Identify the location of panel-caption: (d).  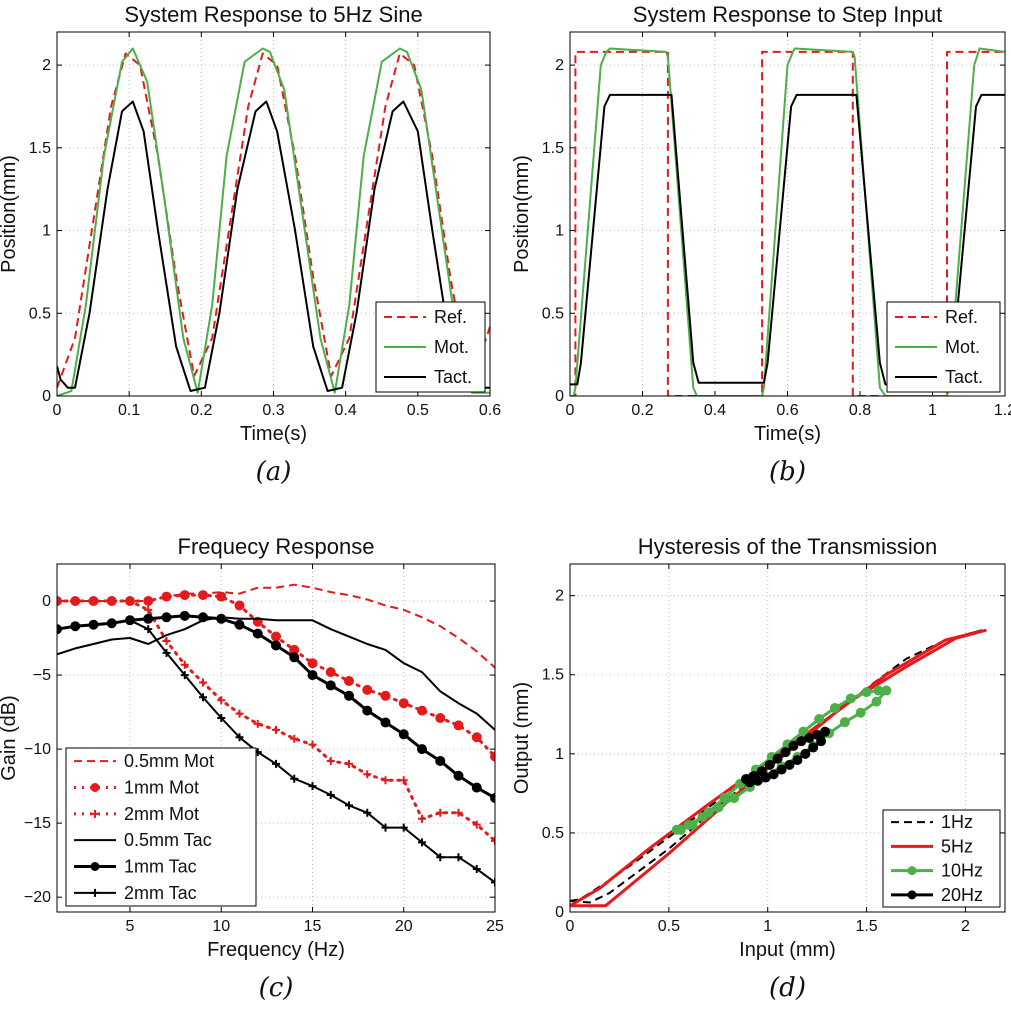
(787, 988).